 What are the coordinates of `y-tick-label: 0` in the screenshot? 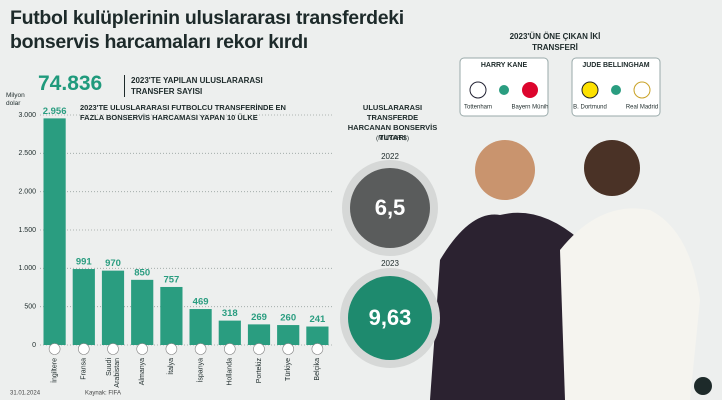 It's located at (34, 345).